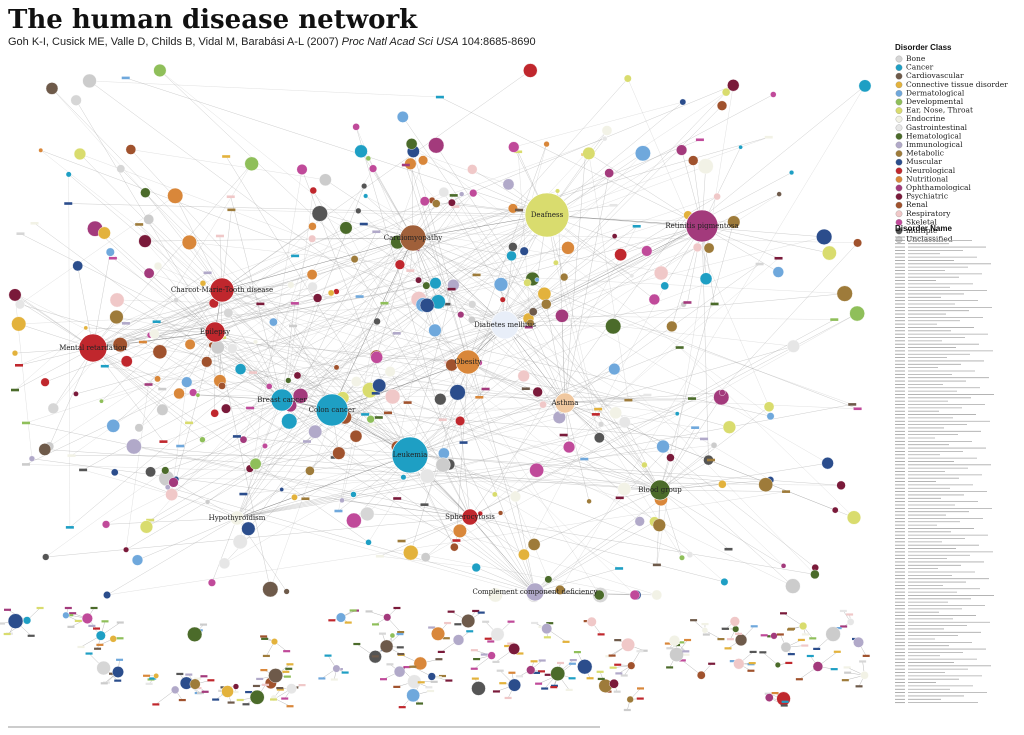 Image resolution: width=1024 pixels, height=735 pixels. I want to click on node-label: Leukemia, so click(410, 455).